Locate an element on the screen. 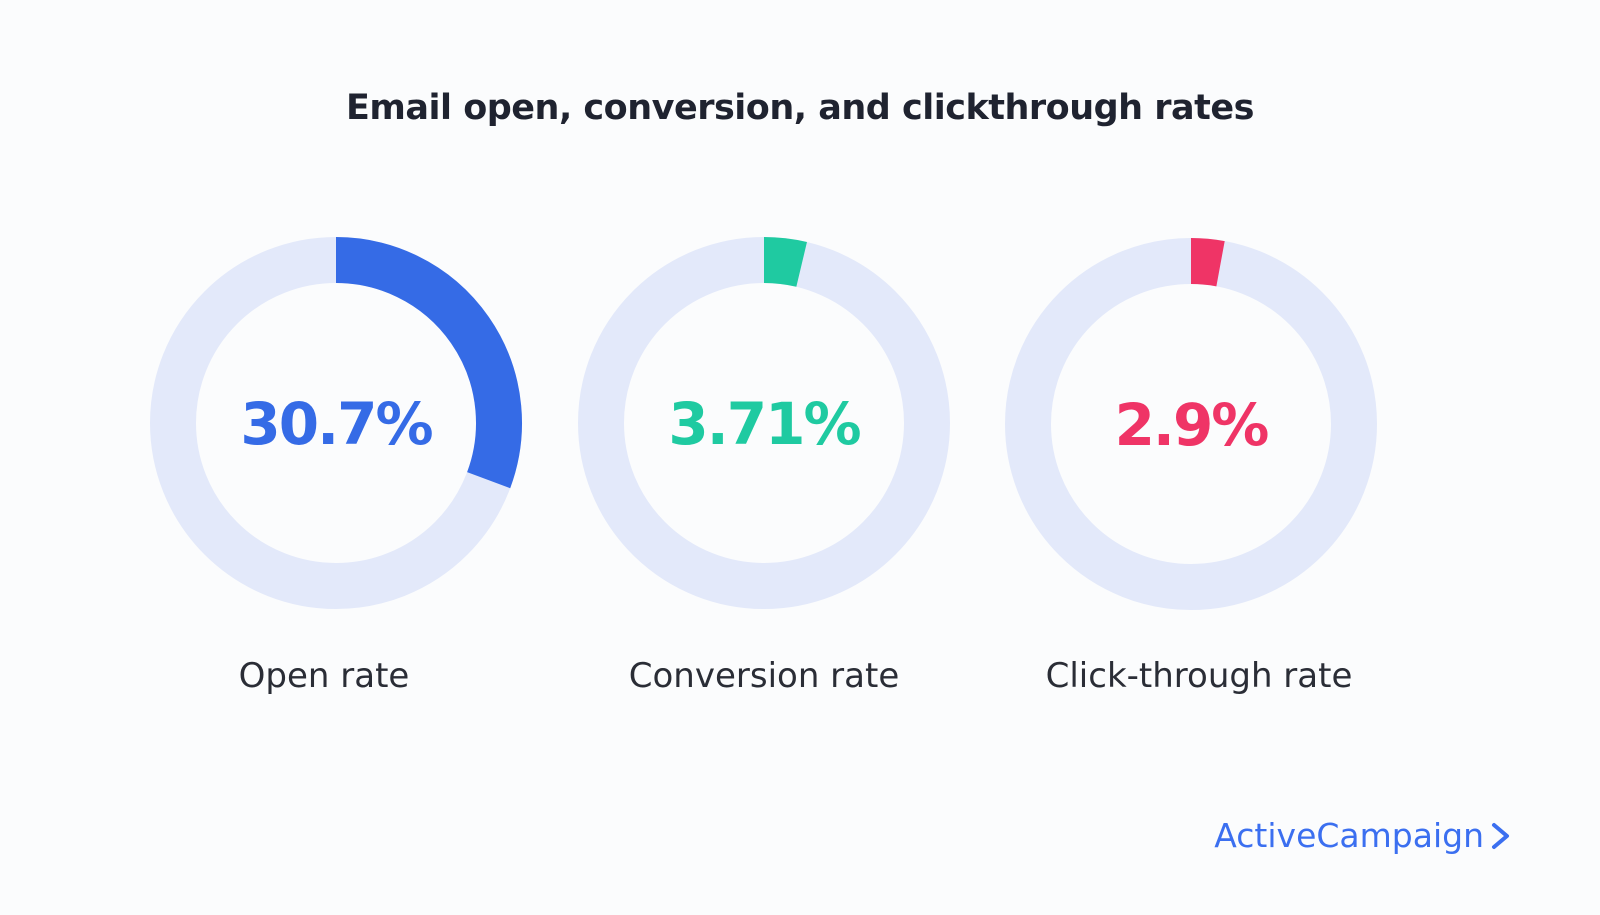 The image size is (1600, 915). open-rate-donut: 30.7% Open rate is located at coordinates (336, 466).